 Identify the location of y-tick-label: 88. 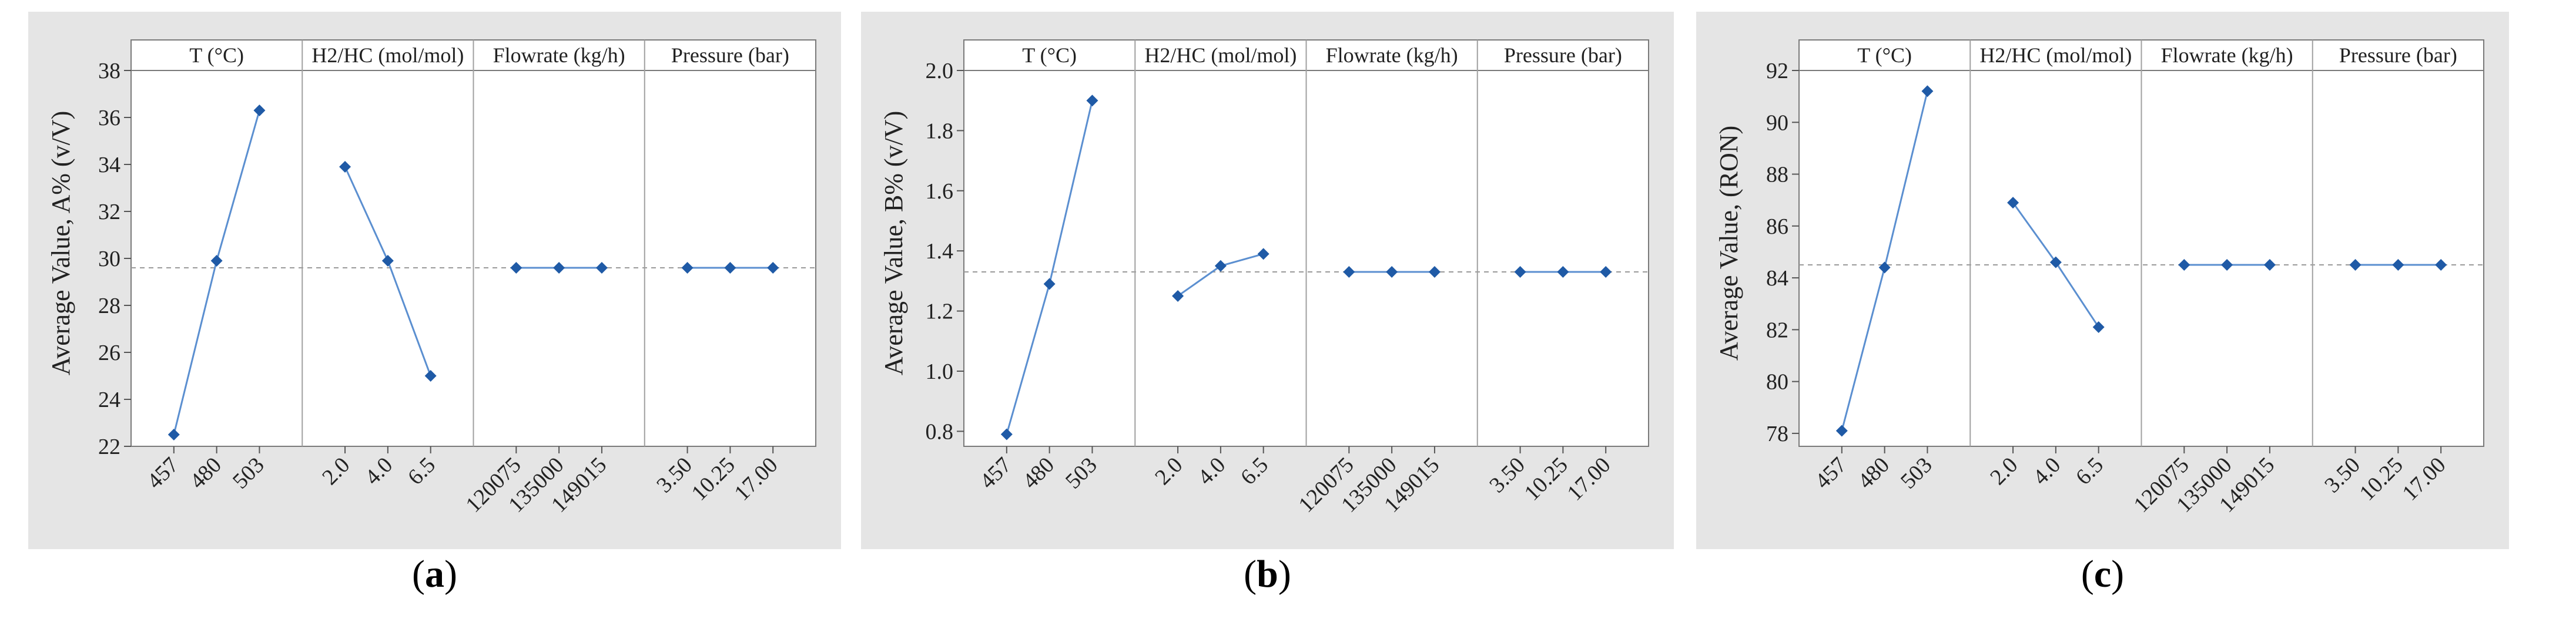
(1777, 175).